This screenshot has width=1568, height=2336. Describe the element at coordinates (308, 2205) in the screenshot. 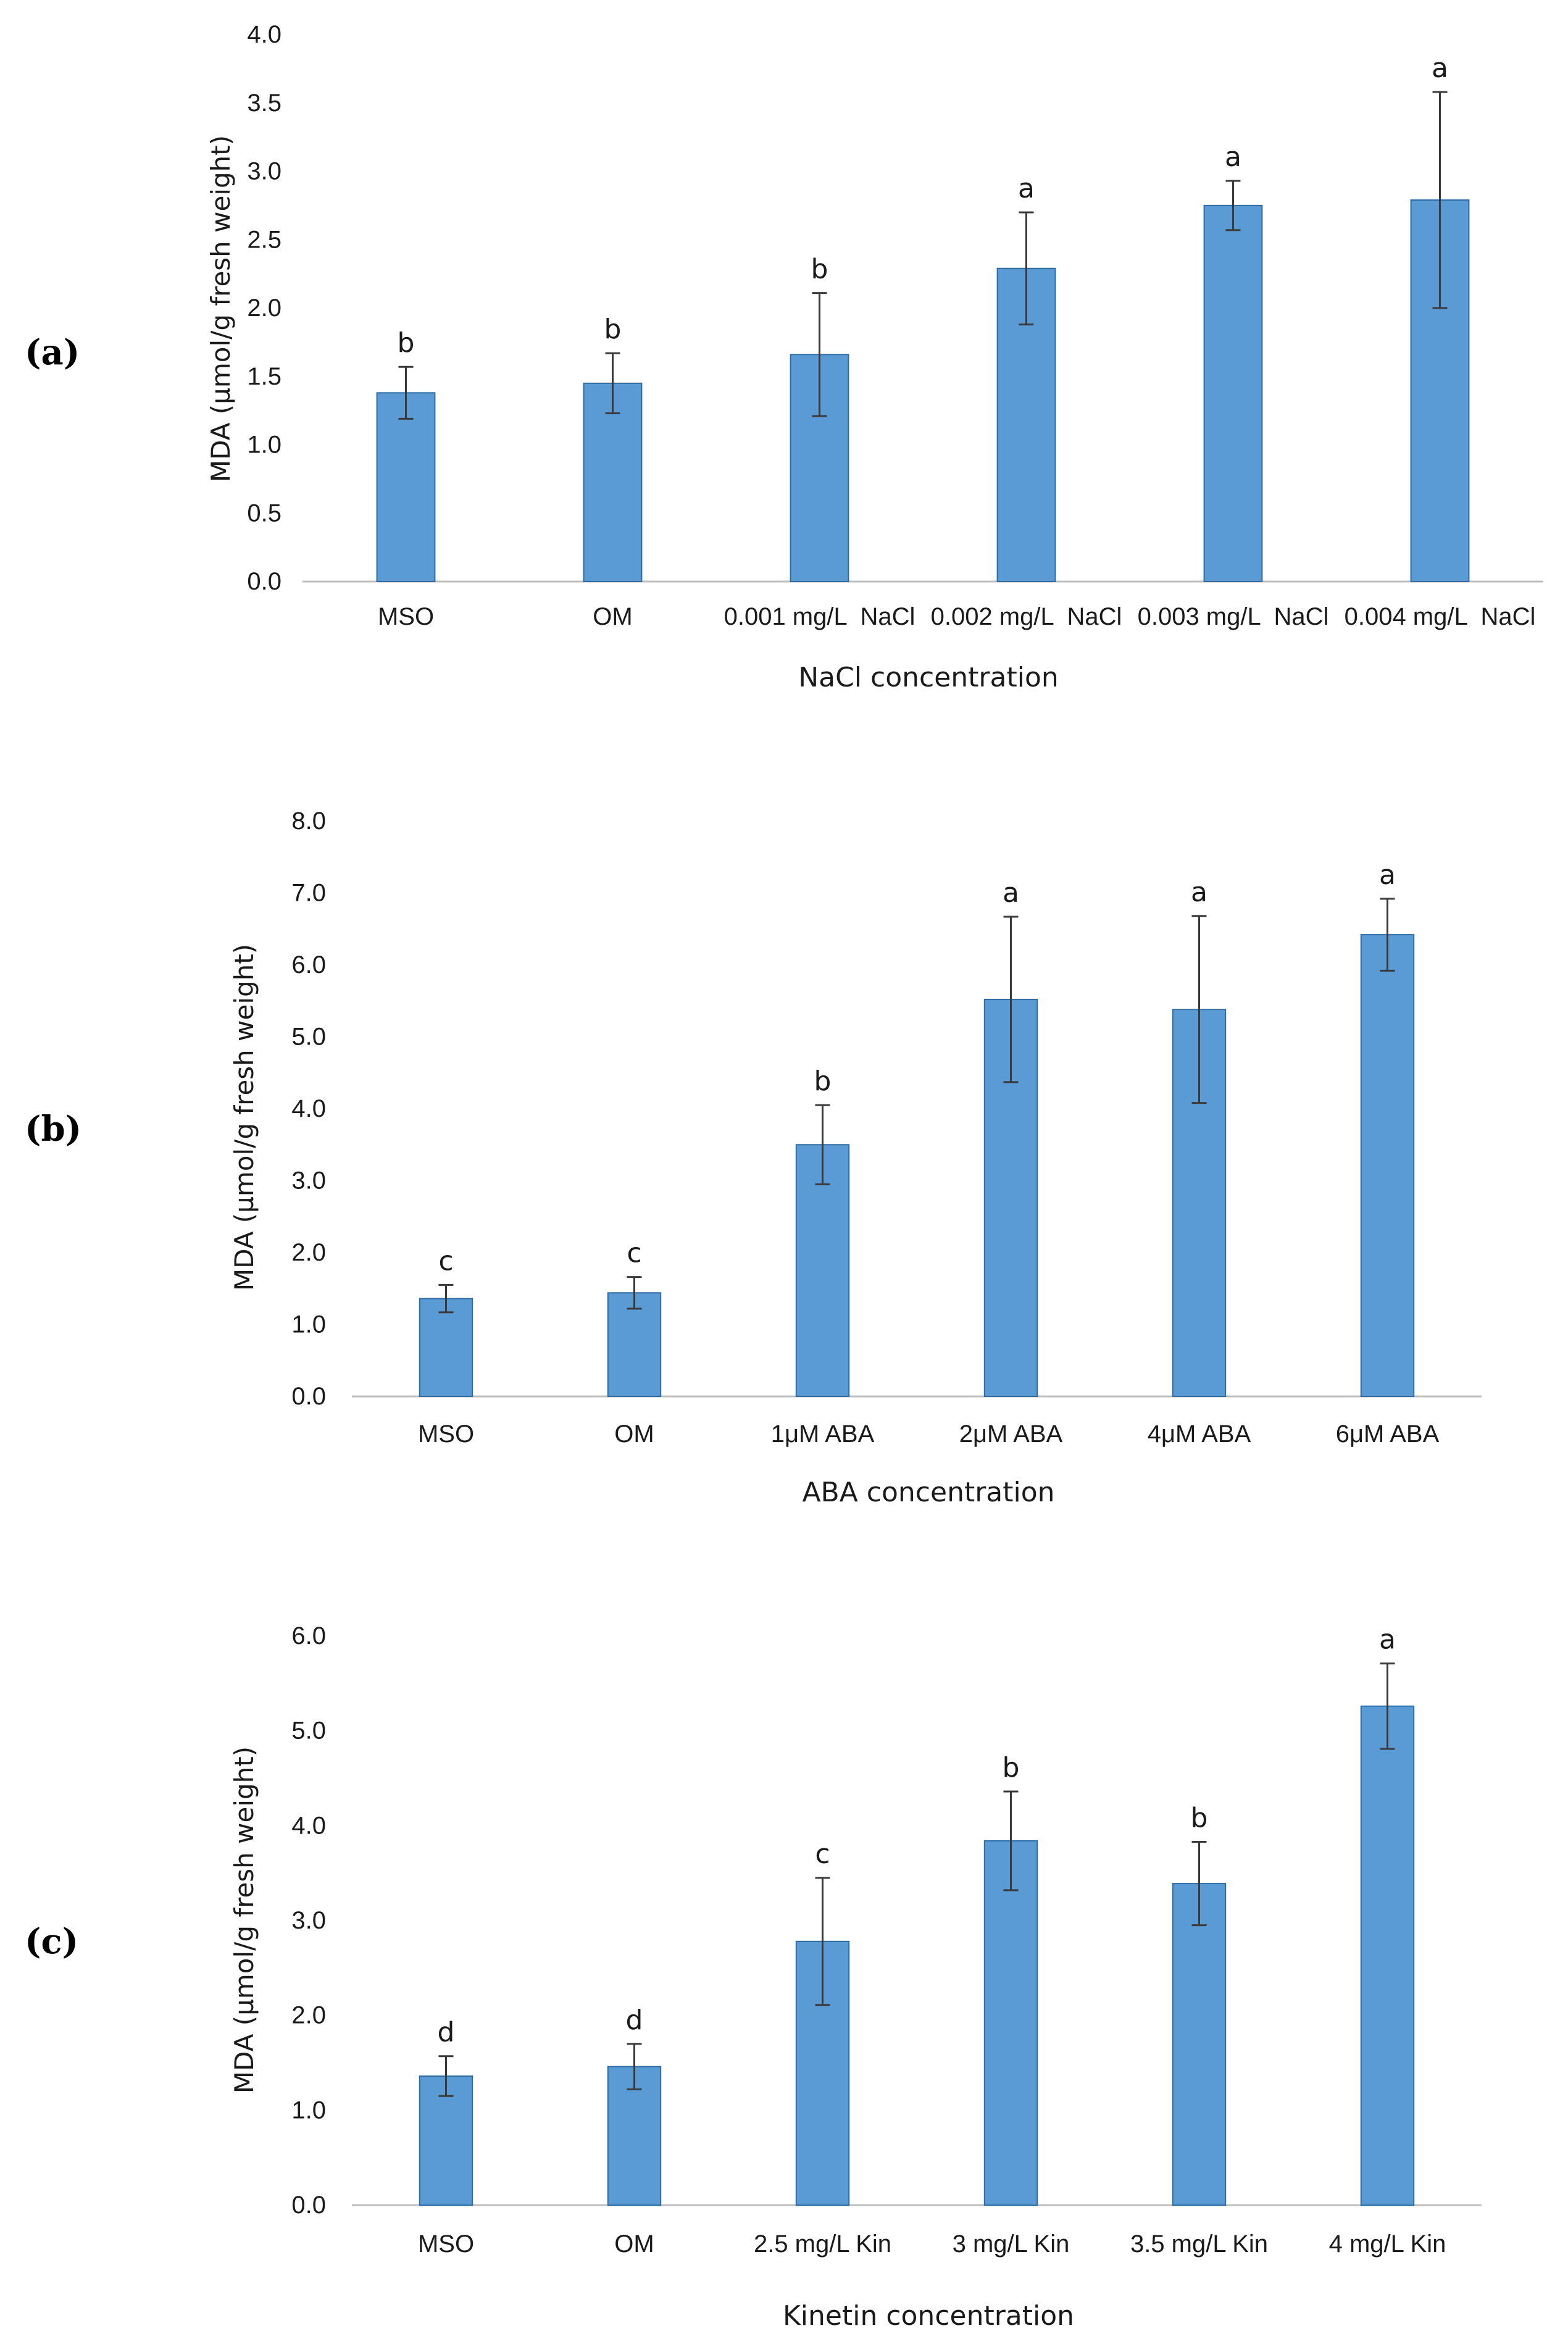

I see `y-tick-label-c: 0.0` at that location.